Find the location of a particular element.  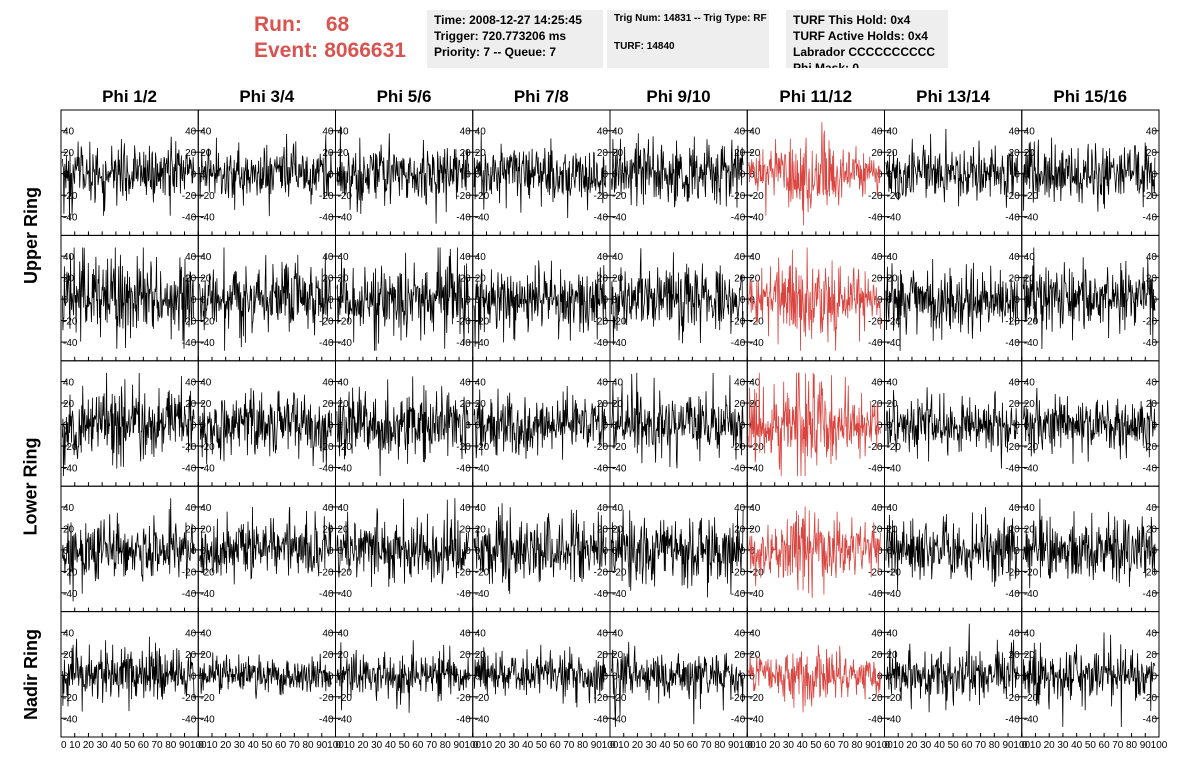

event-label: Event: is located at coordinates (286, 50).